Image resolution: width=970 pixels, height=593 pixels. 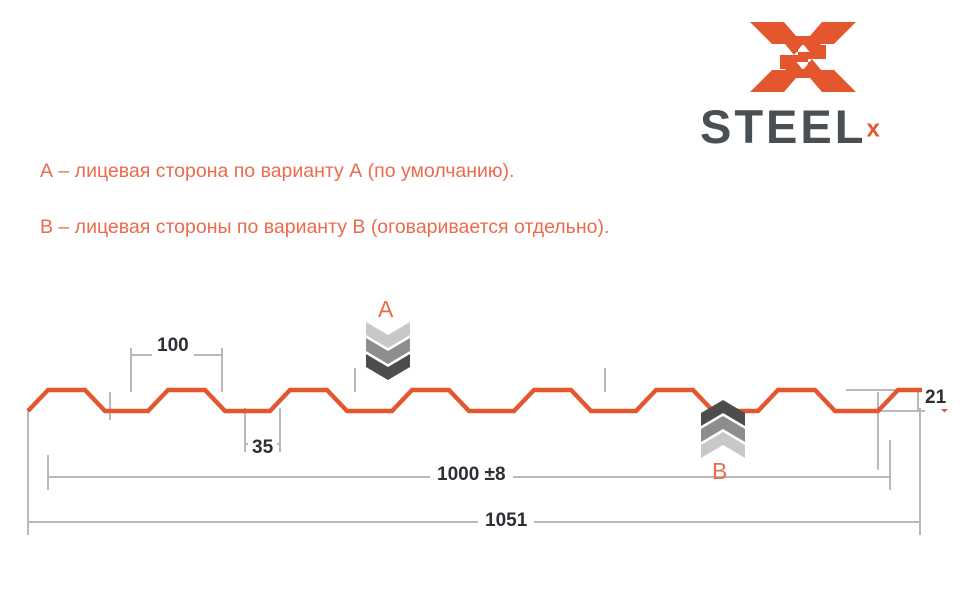 What do you see at coordinates (173, 346) in the screenshot?
I see `dimension-label-rib-pitch: 100` at bounding box center [173, 346].